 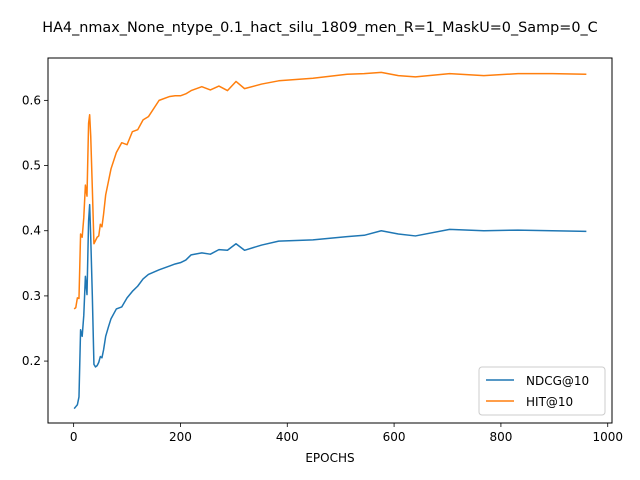 I want to click on legend: NDCG@10 HIT@10, so click(x=542, y=391).